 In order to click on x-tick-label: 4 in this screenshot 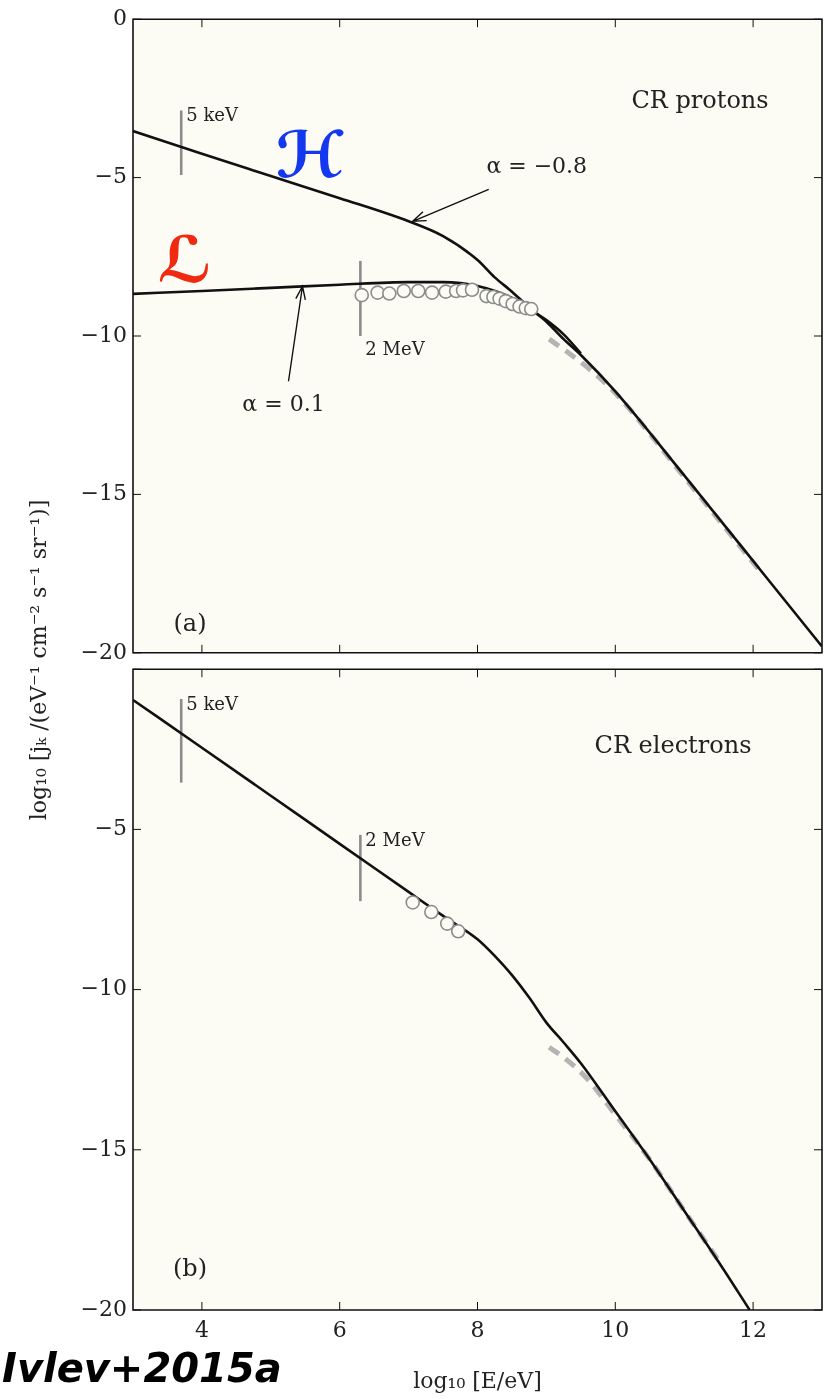, I will do `click(201, 1329)`.